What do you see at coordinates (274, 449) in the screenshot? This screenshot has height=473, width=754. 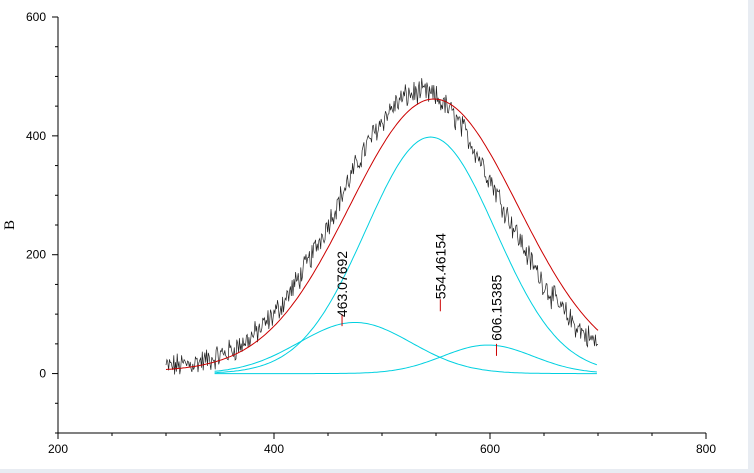 I see `x-tick-label: 400` at bounding box center [274, 449].